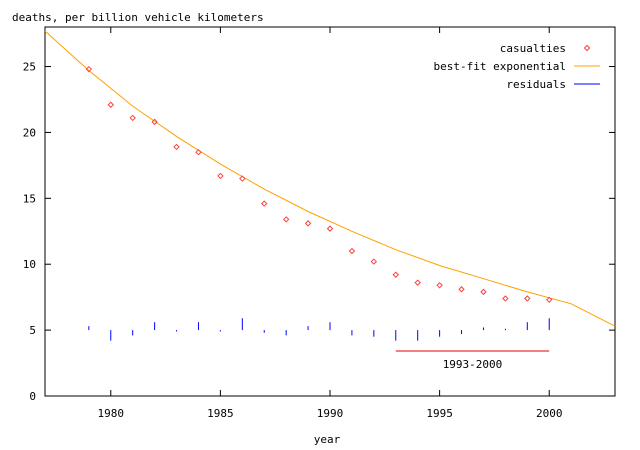 The height and width of the screenshot is (450, 640). I want to click on x-tick-label: 2000, so click(549, 413).